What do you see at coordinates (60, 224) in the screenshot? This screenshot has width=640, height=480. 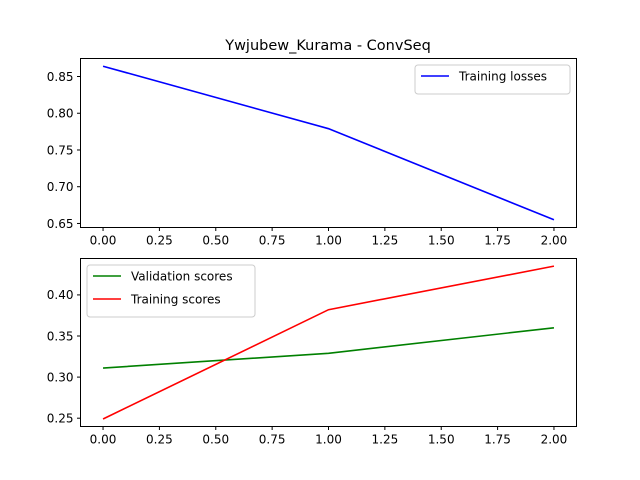 I see `top-y-tick-label: 0.65` at bounding box center [60, 224].